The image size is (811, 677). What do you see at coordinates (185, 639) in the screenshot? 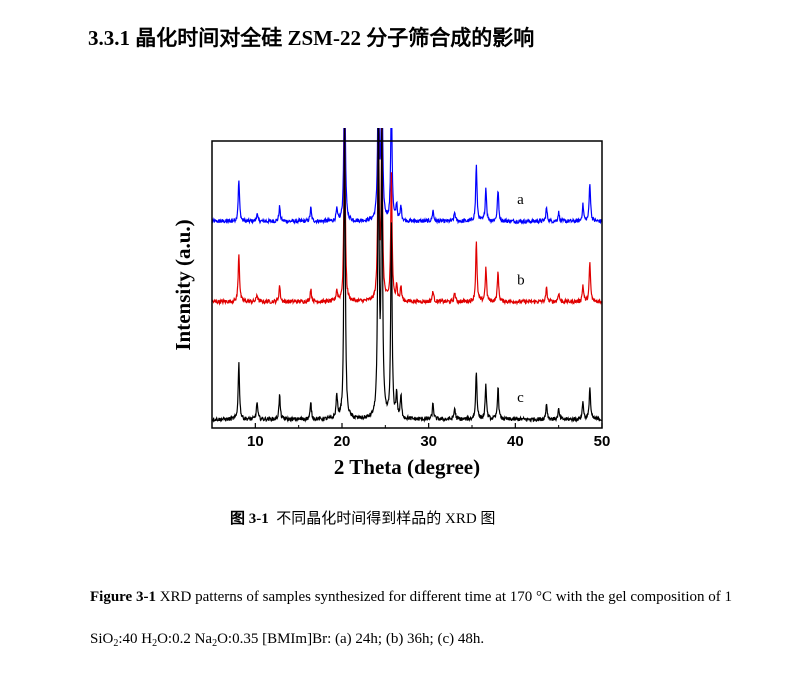
I see `caption-text-3: O:0.2 Na` at bounding box center [185, 639].